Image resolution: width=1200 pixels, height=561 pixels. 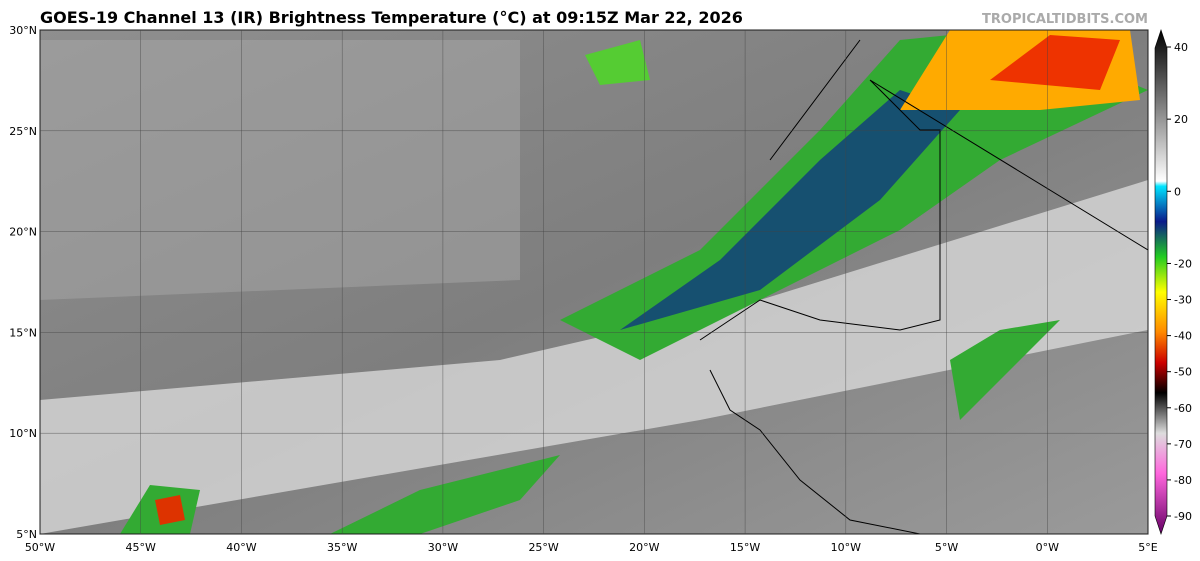 I want to click on lat-label: 5°N, so click(x=26, y=534).